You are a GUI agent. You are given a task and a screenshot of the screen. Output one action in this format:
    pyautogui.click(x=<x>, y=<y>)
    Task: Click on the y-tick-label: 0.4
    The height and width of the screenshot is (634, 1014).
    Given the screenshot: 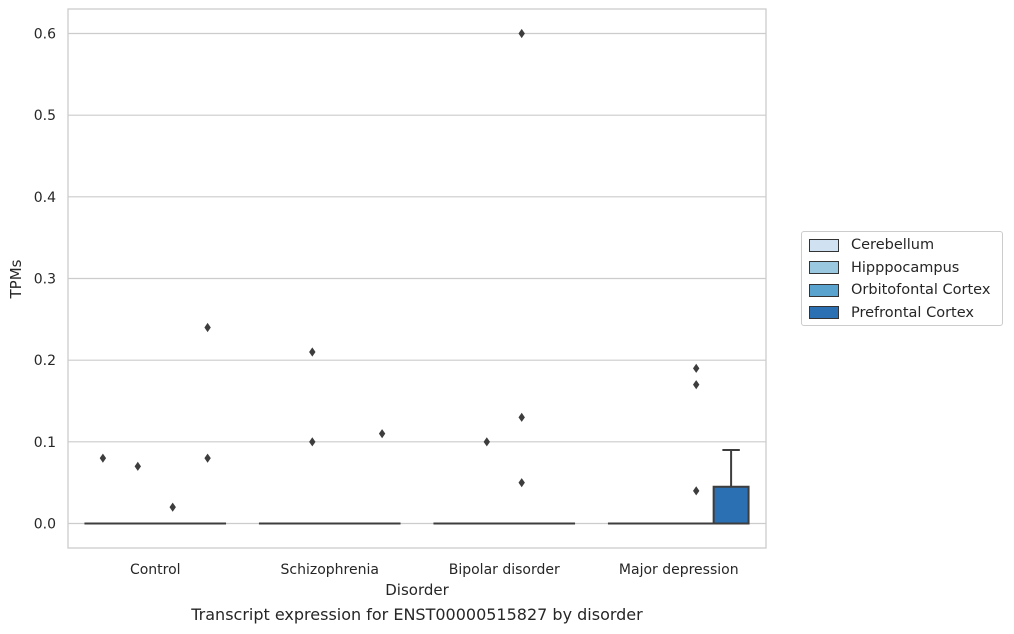 What is the action you would take?
    pyautogui.click(x=45, y=198)
    